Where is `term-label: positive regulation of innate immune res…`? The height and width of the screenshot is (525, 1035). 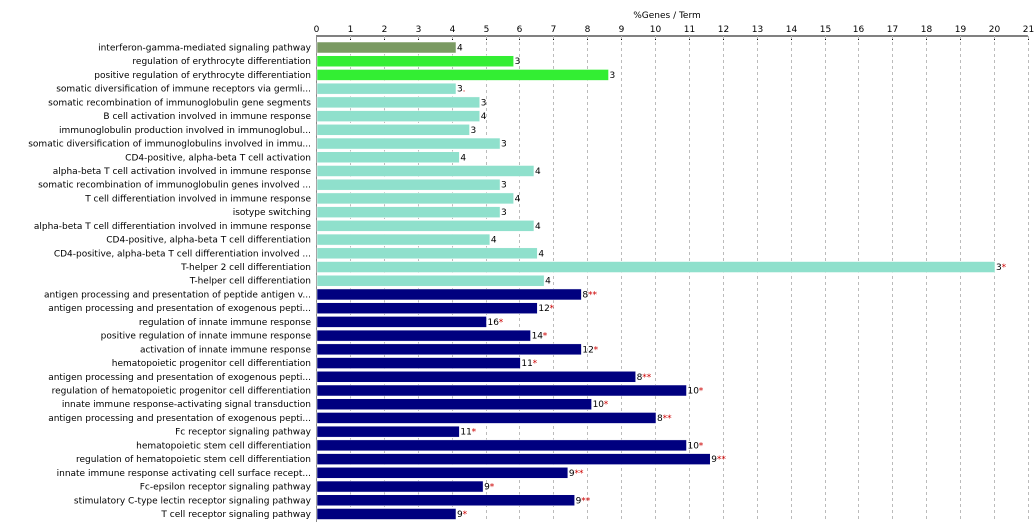 term-label: positive regulation of innate immune res… is located at coordinates (206, 337).